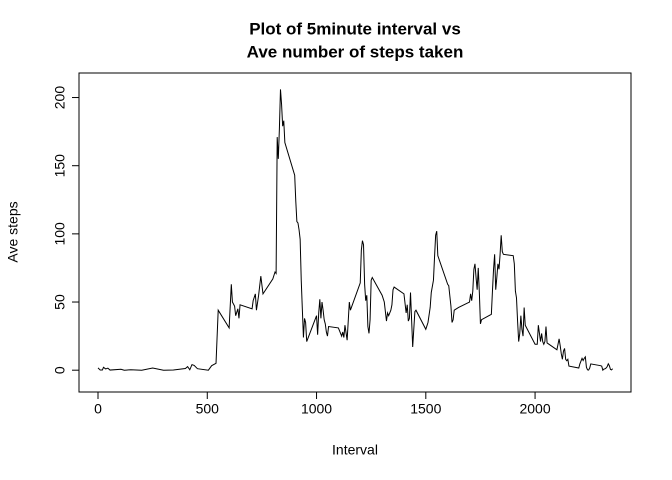  Describe the element at coordinates (60, 302) in the screenshot. I see `y-tick-label: 50` at that location.